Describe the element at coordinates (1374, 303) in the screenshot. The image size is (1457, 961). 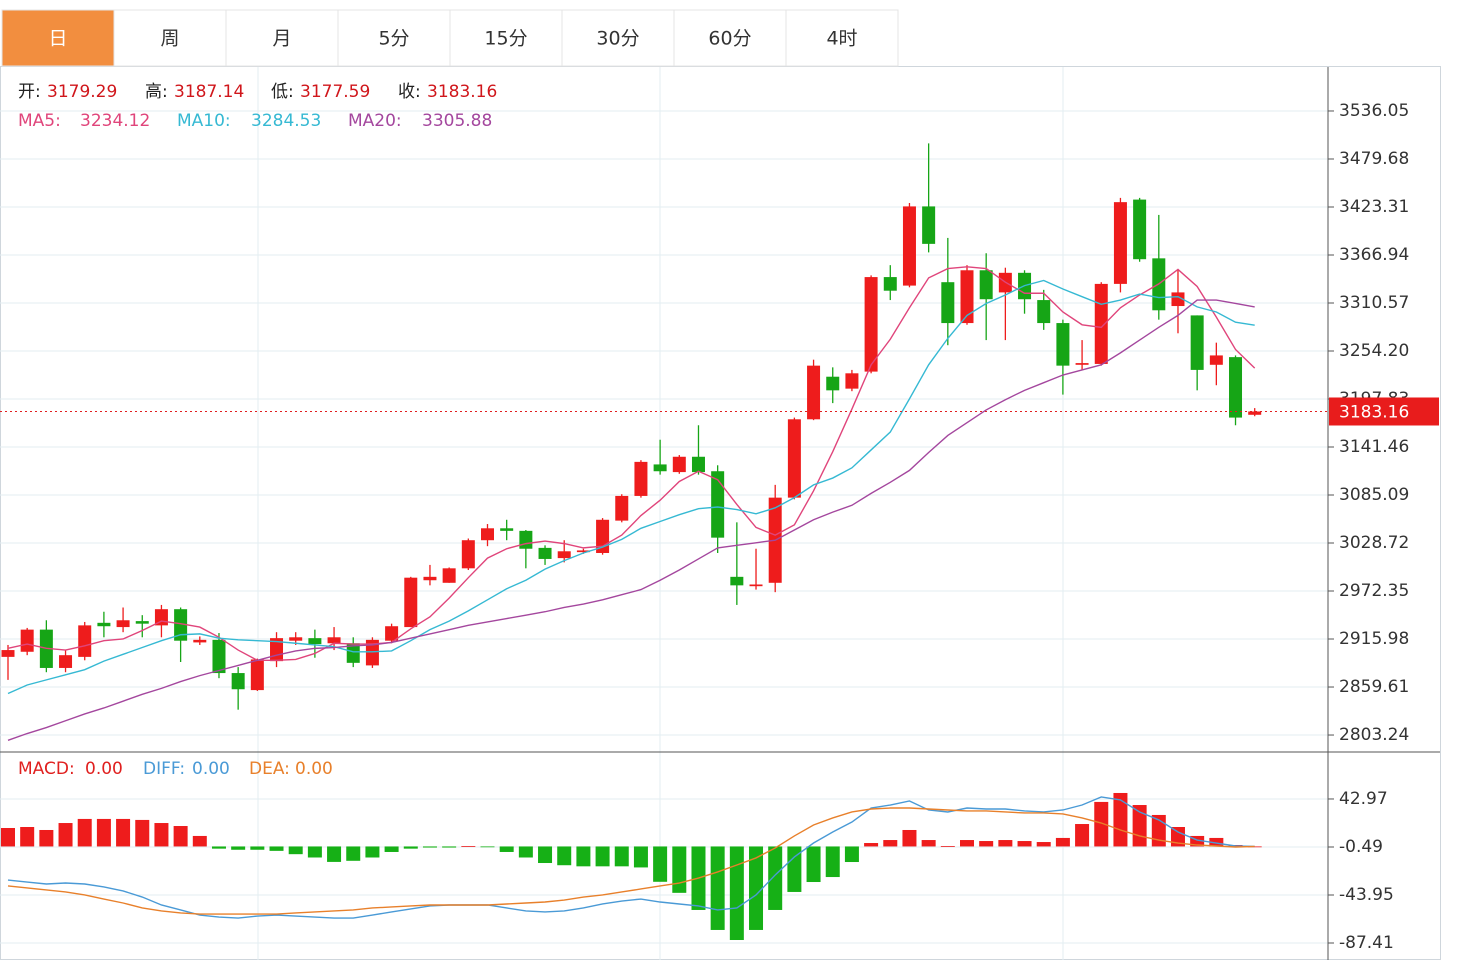
I see `y-tick-label: 3310.57` at that location.